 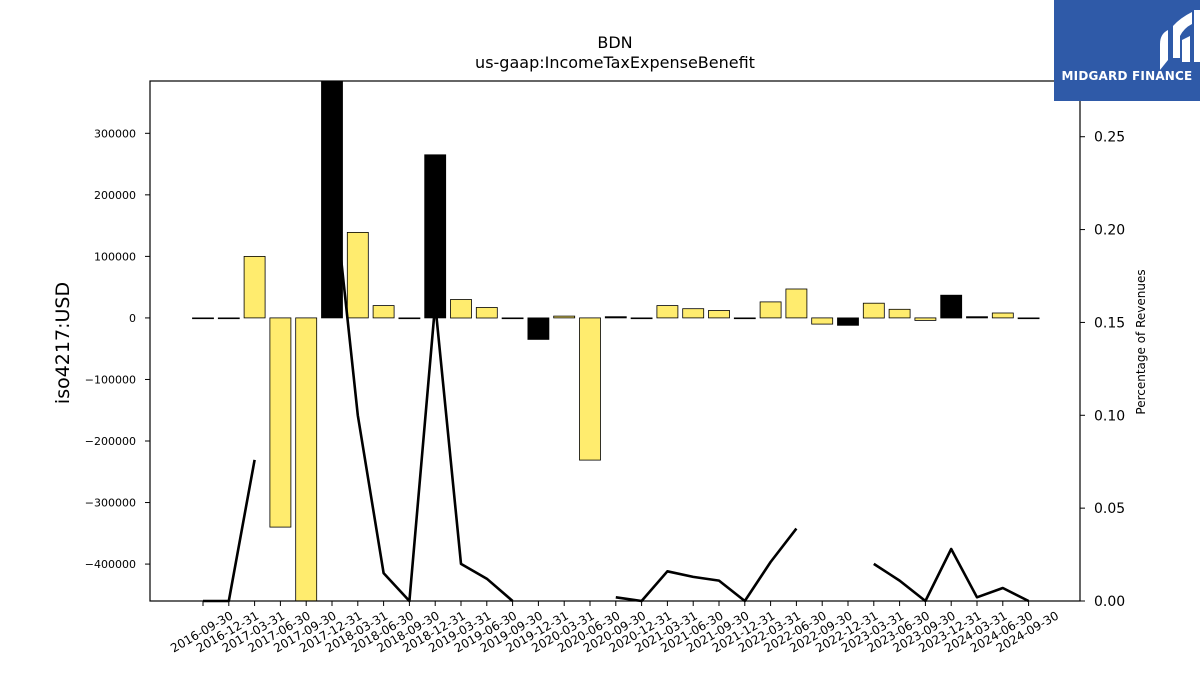 What do you see at coordinates (1109, 416) in the screenshot?
I see `y2-tick-label: 0.10` at bounding box center [1109, 416].